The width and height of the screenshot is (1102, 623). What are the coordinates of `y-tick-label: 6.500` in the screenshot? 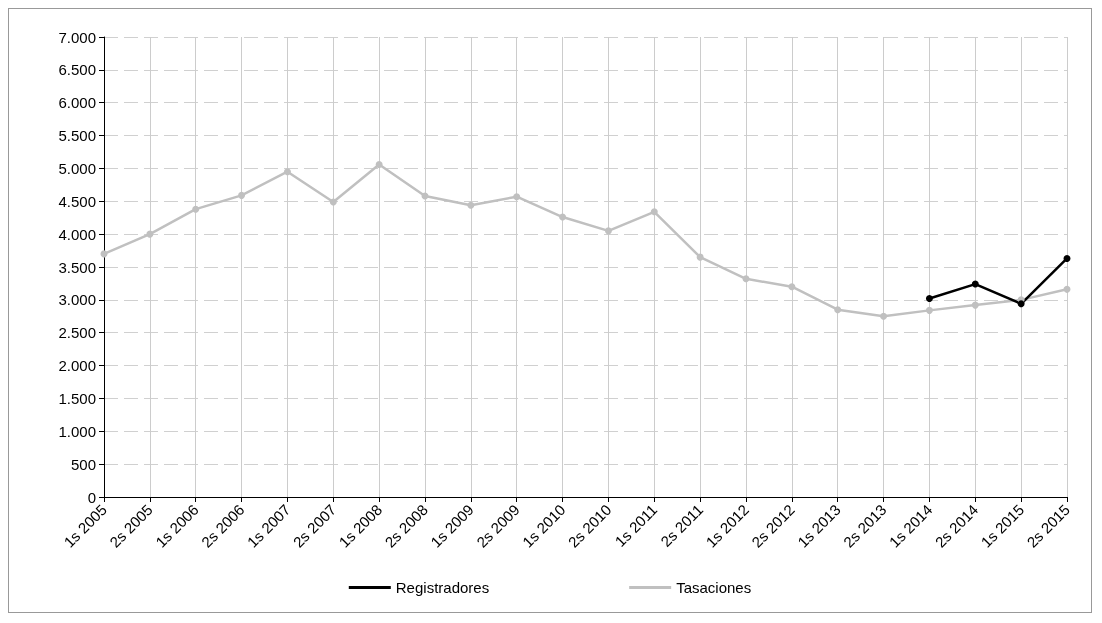 It's located at (77, 70).